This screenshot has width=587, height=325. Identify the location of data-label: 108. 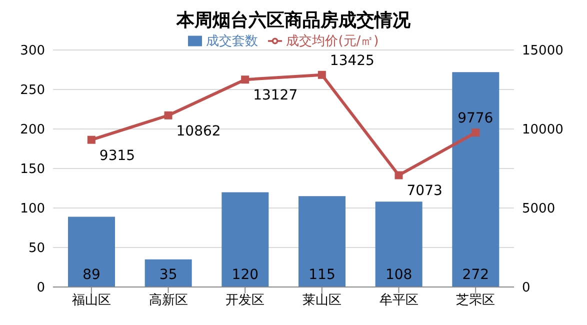
(398, 275).